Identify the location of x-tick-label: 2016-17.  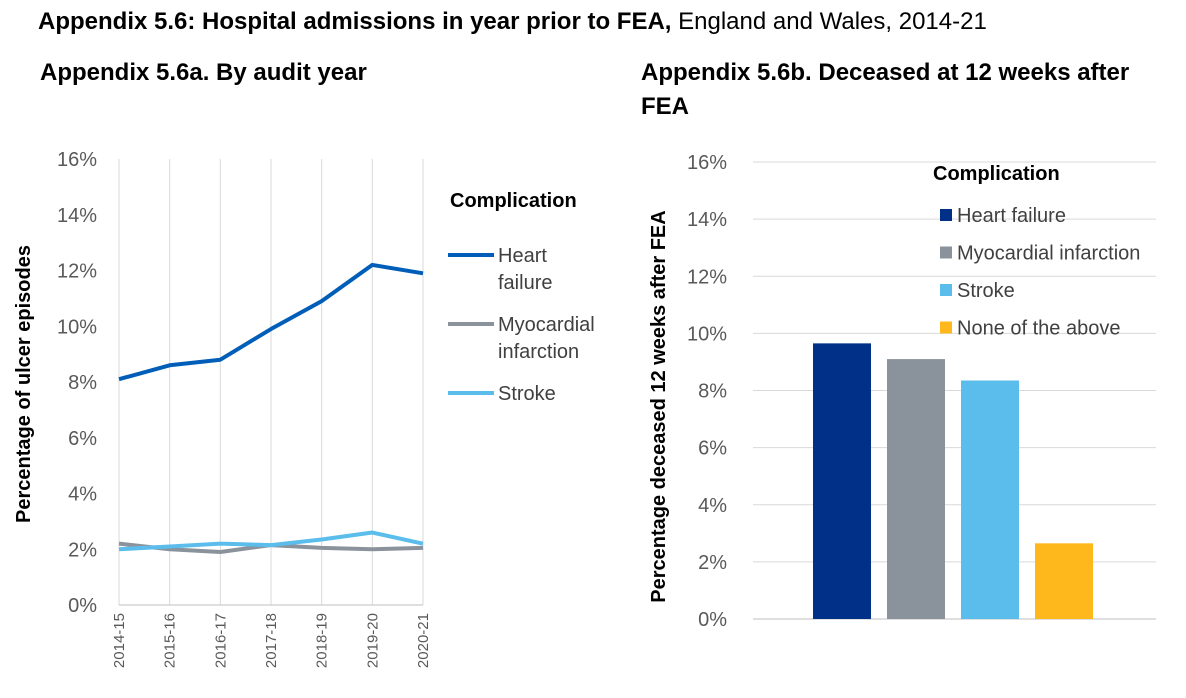
(220, 640).